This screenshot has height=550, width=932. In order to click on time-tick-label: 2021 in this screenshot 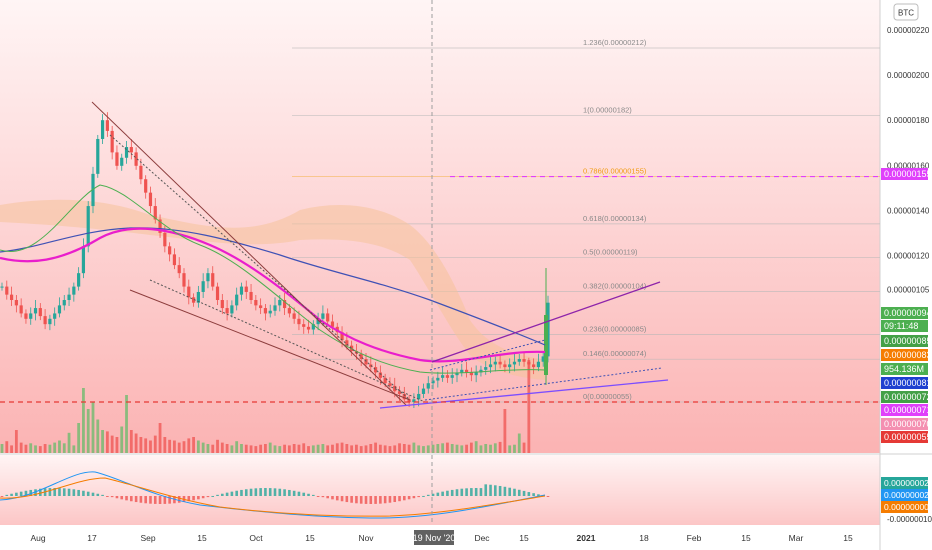, I will do `click(586, 538)`.